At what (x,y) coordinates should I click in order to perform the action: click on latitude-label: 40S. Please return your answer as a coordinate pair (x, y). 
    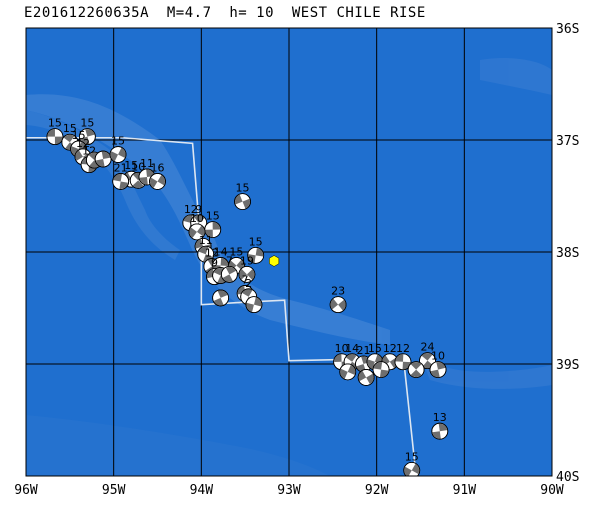
    Looking at the image, I should click on (567, 477).